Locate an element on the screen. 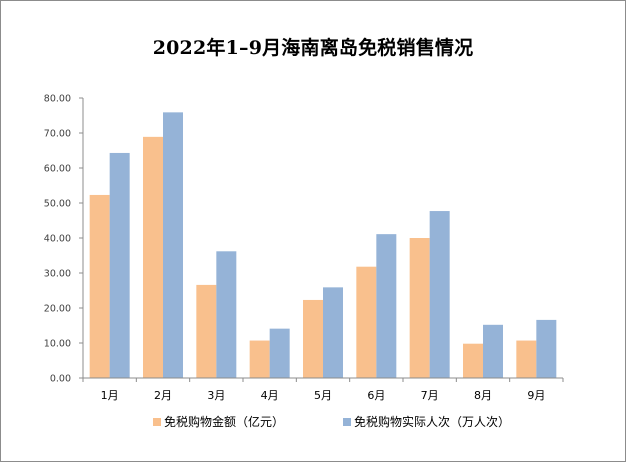 The image size is (626, 462). y-tick-label: 70.00 is located at coordinates (57, 134).